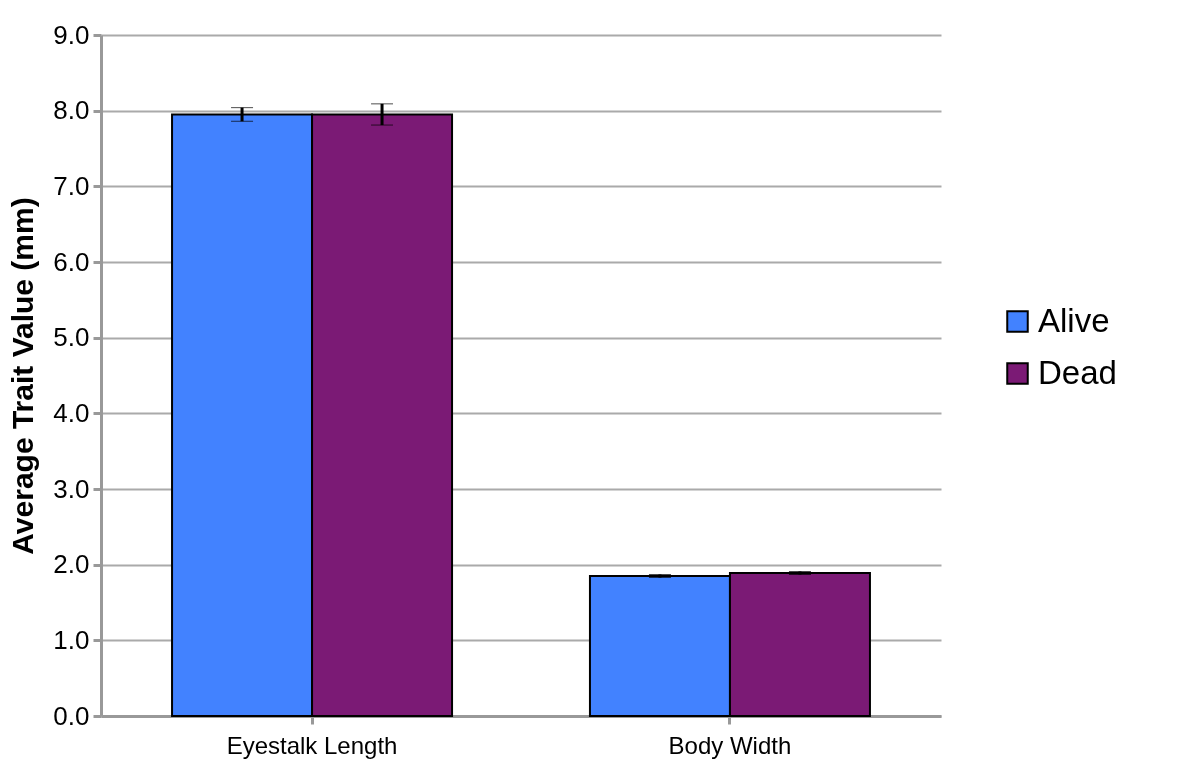 Image resolution: width=1182 pixels, height=771 pixels. Describe the element at coordinates (71, 639) in the screenshot. I see `y-tick-label: 1.0` at that location.